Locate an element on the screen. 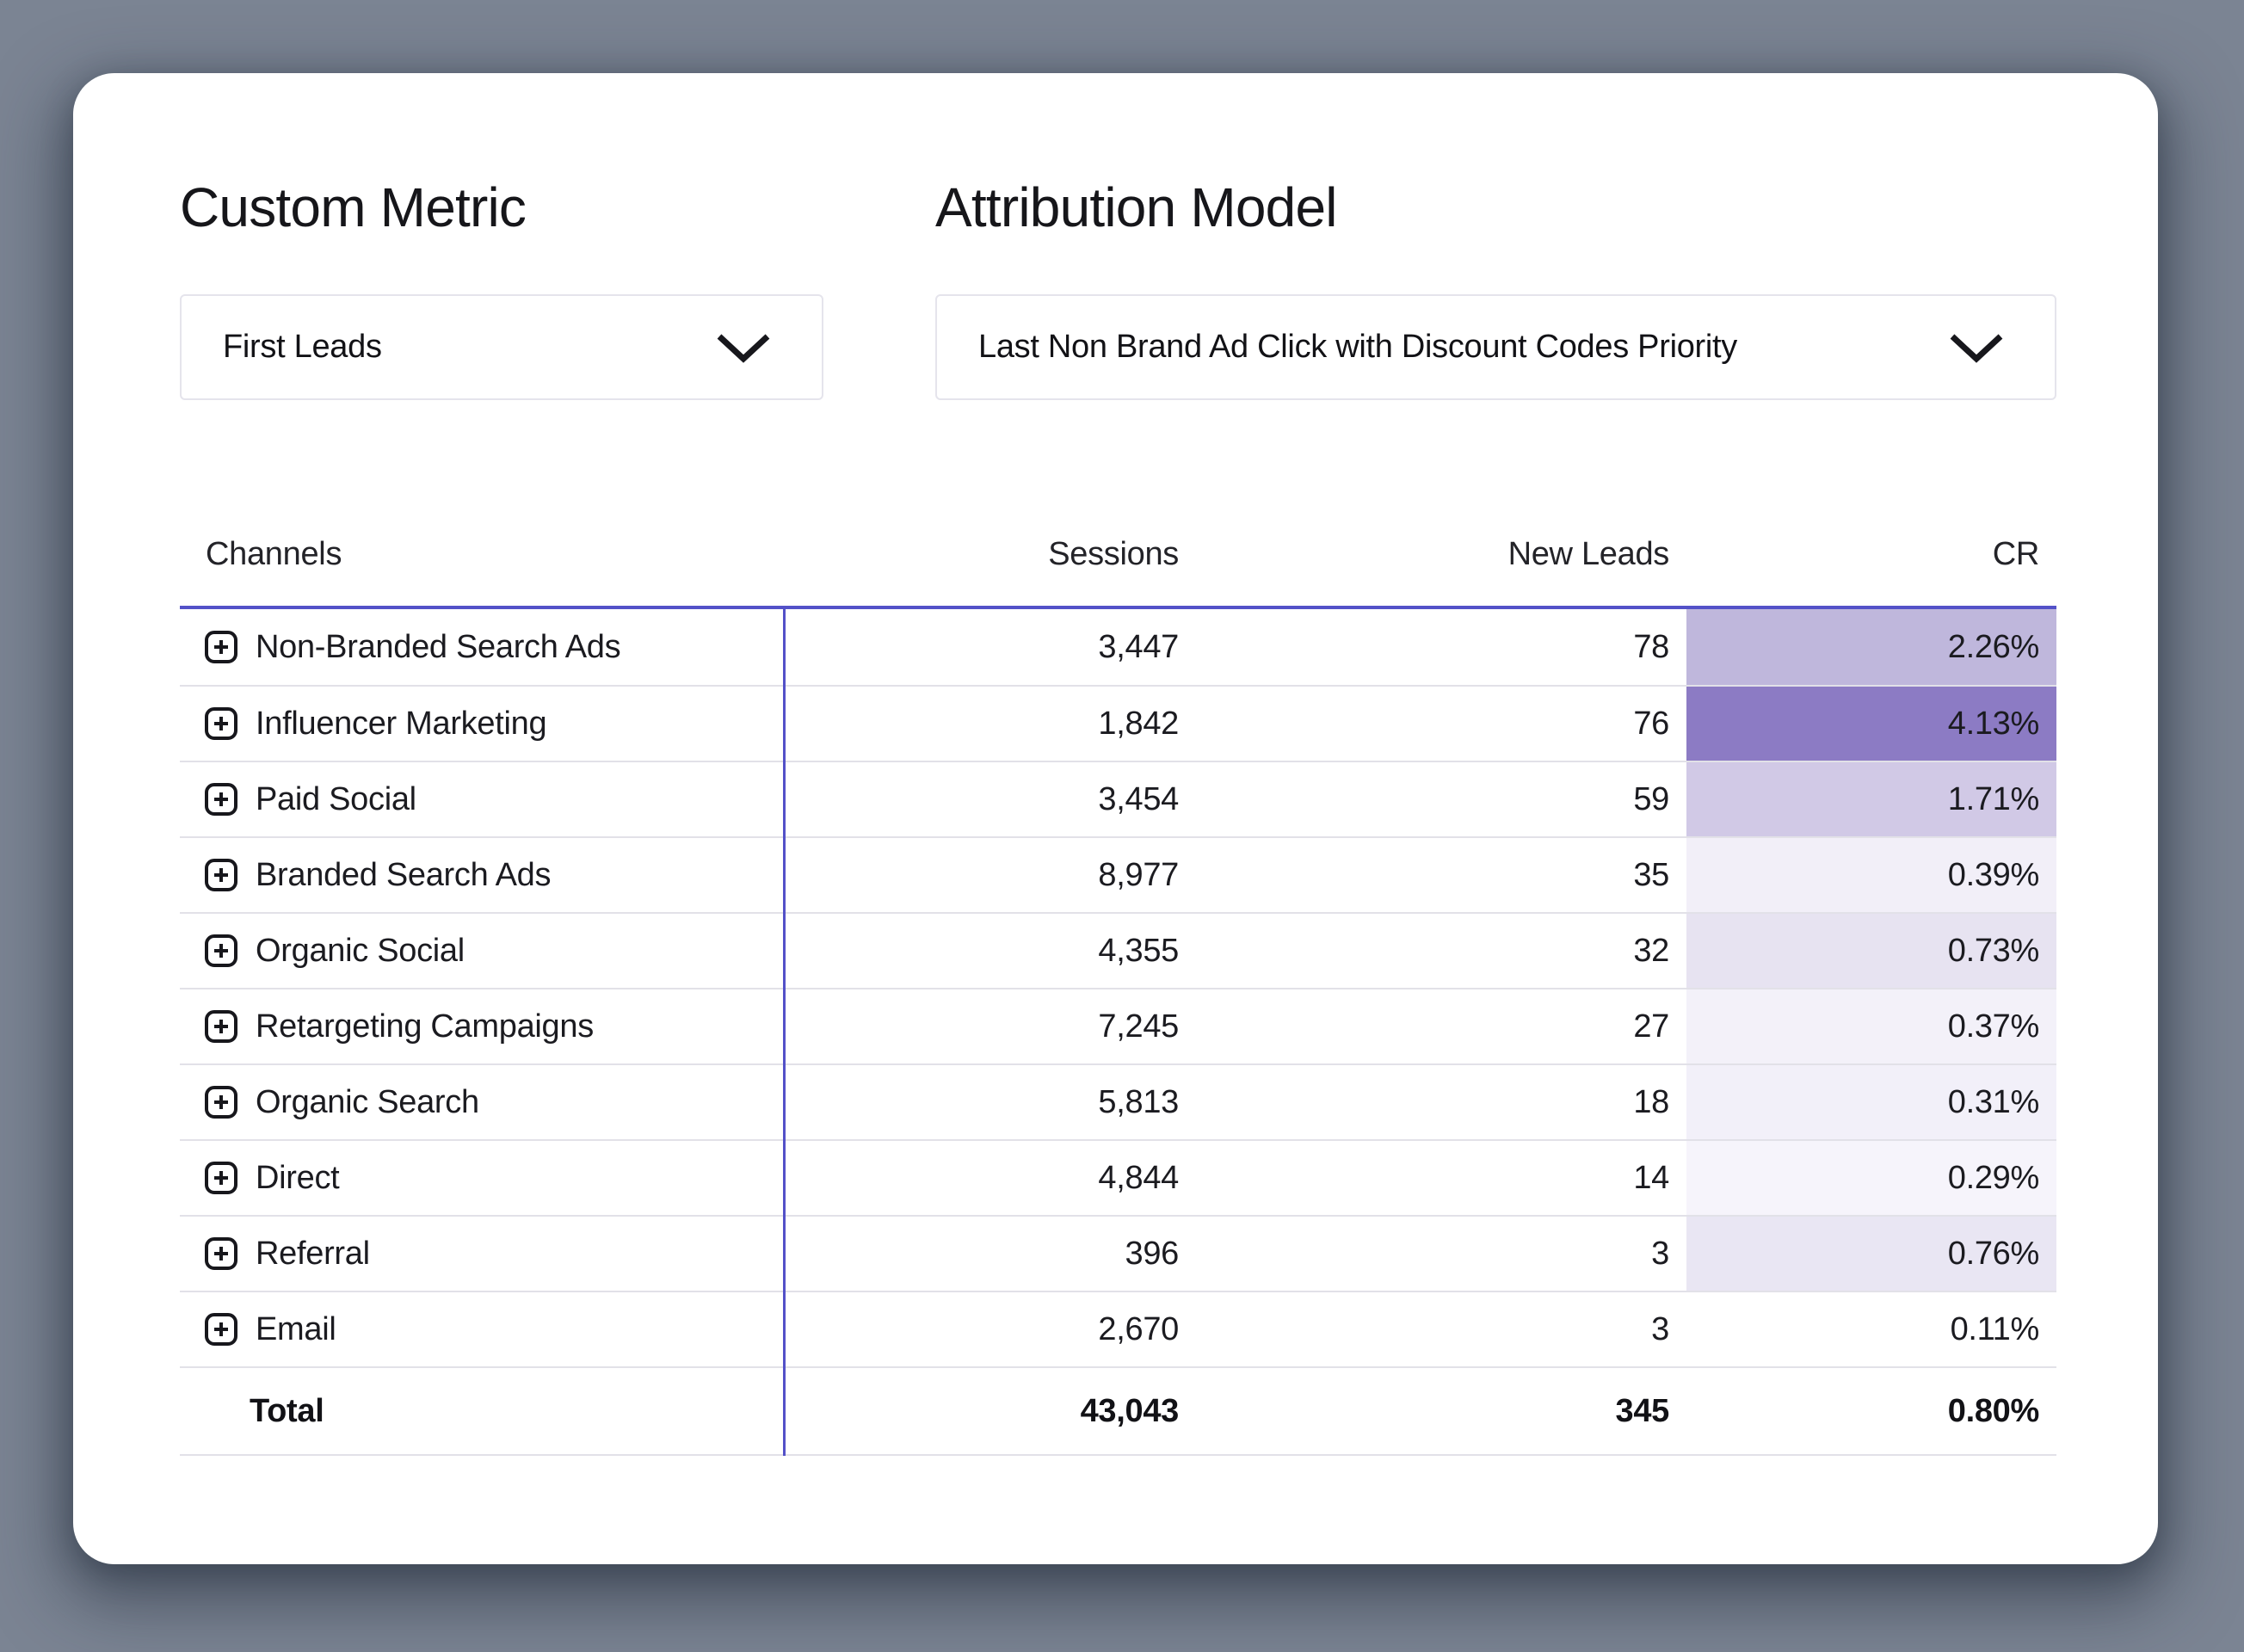 This screenshot has width=2244, height=1652. new-leads-value: 18 is located at coordinates (1651, 1101).